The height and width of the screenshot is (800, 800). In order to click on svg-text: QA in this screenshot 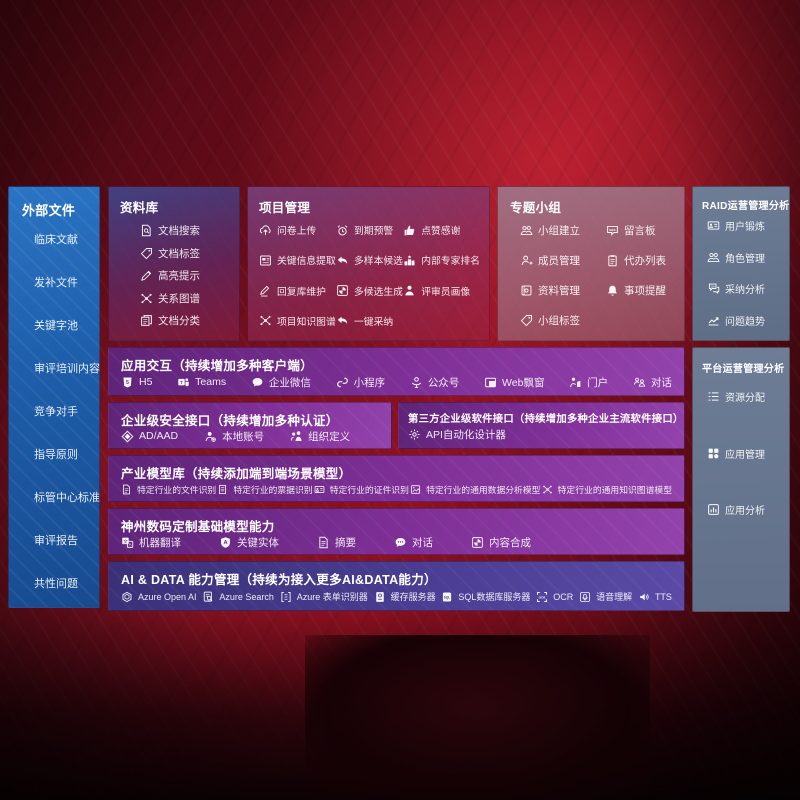, I will do `click(713, 287)`.